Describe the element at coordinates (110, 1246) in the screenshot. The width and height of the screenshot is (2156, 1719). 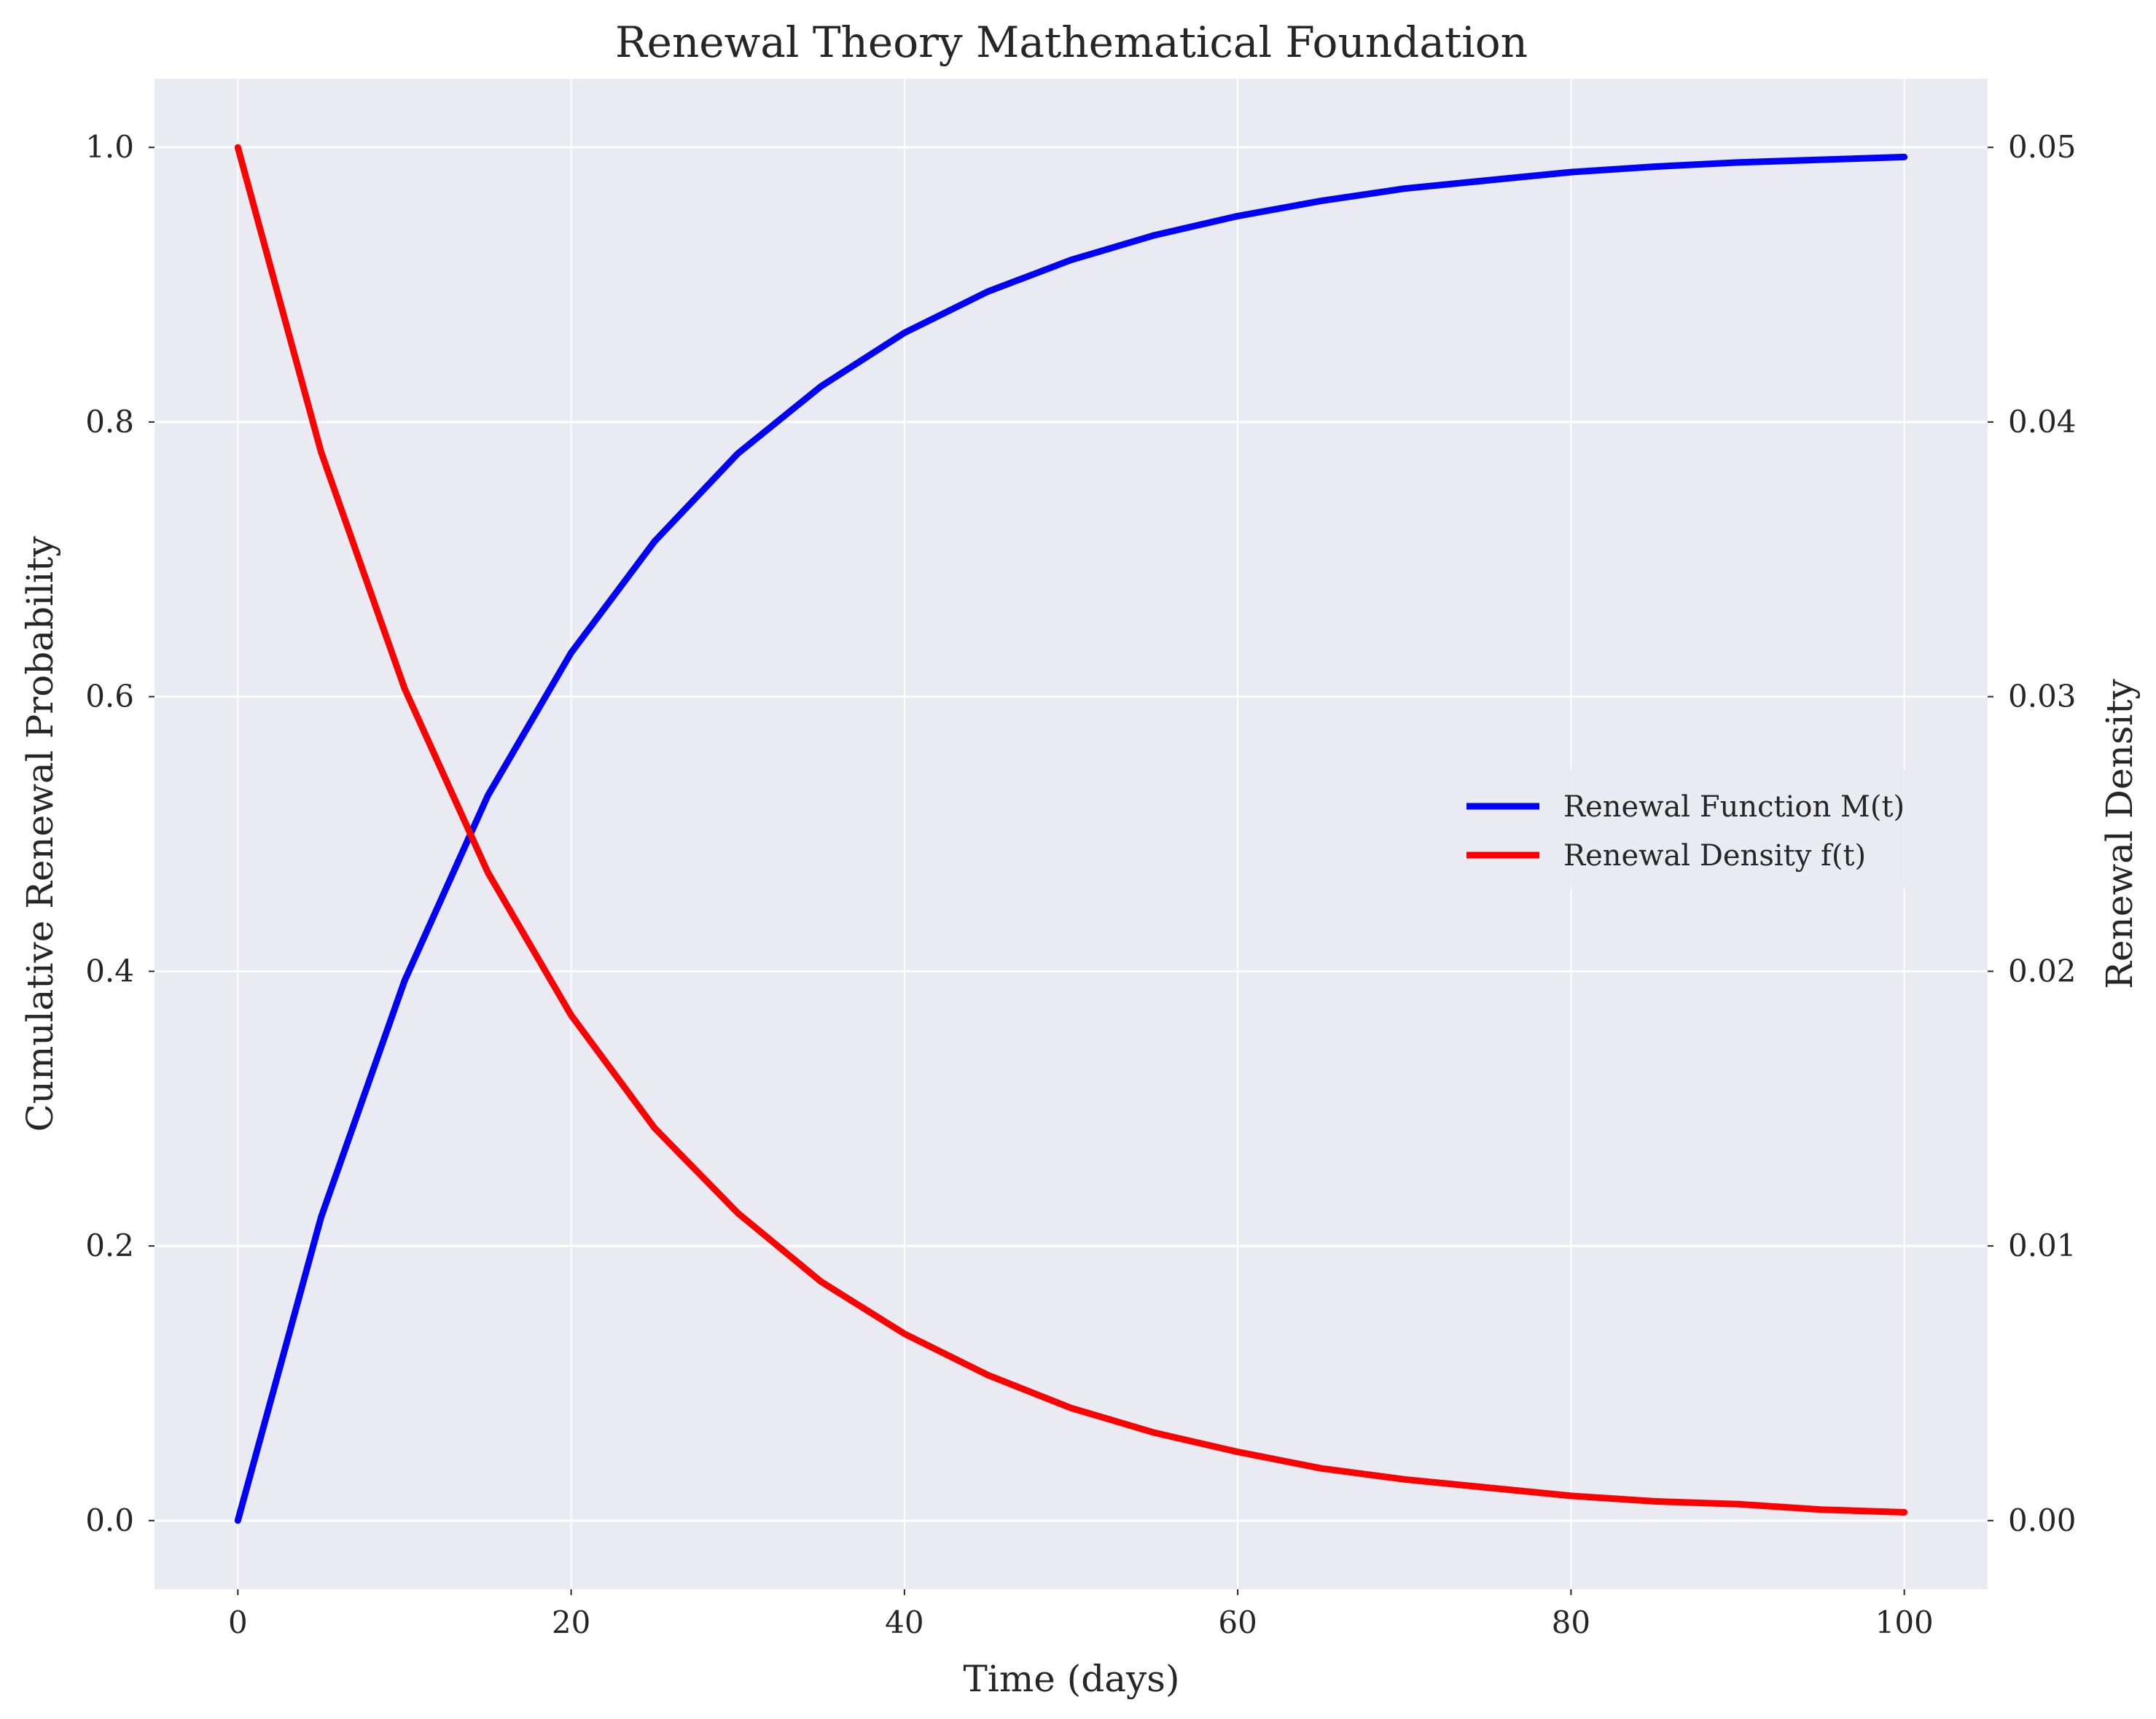
I see `y-left-tick-label: 0.2` at that location.